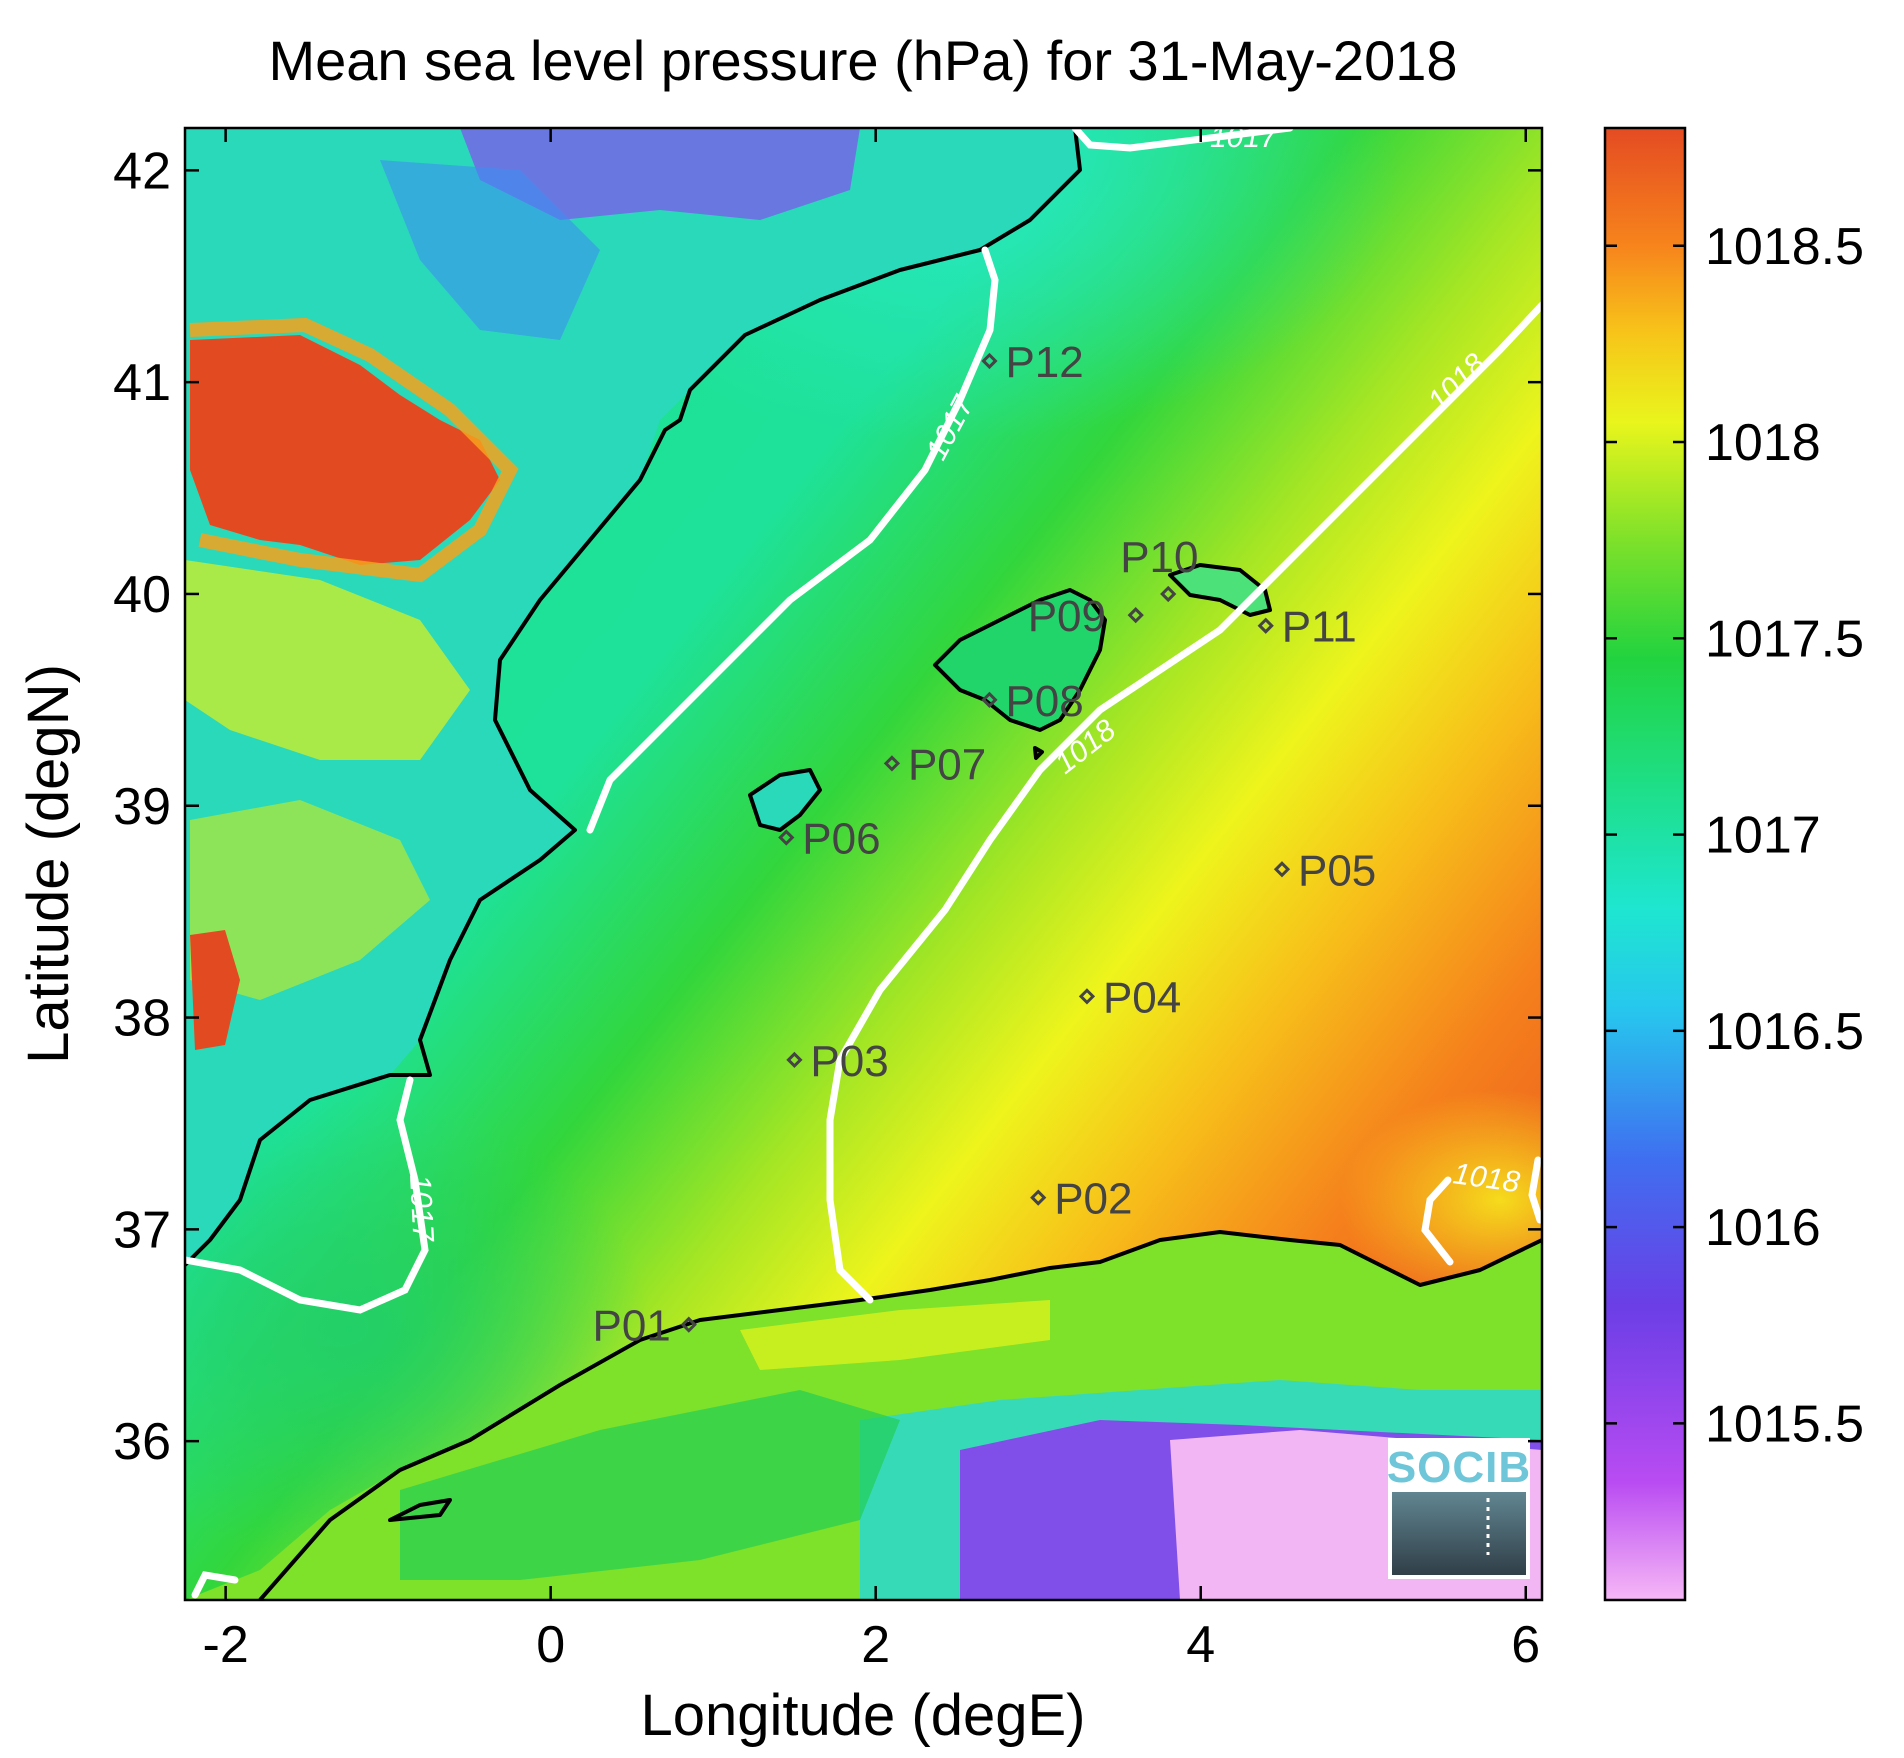 The width and height of the screenshot is (1904, 1758). What do you see at coordinates (650, 1485) in the screenshot?
I see `land-patch-green-s` at bounding box center [650, 1485].